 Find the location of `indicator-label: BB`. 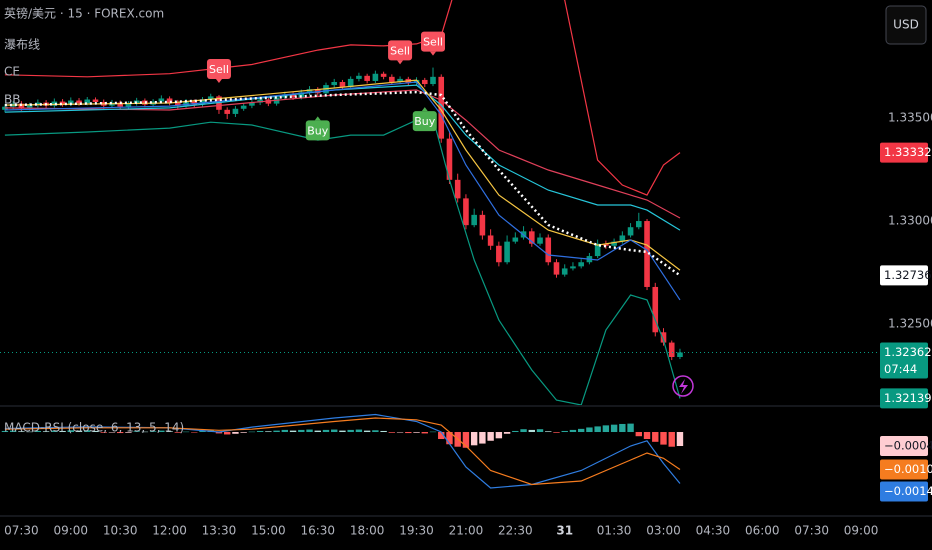

indicator-label: BB is located at coordinates (12, 100).